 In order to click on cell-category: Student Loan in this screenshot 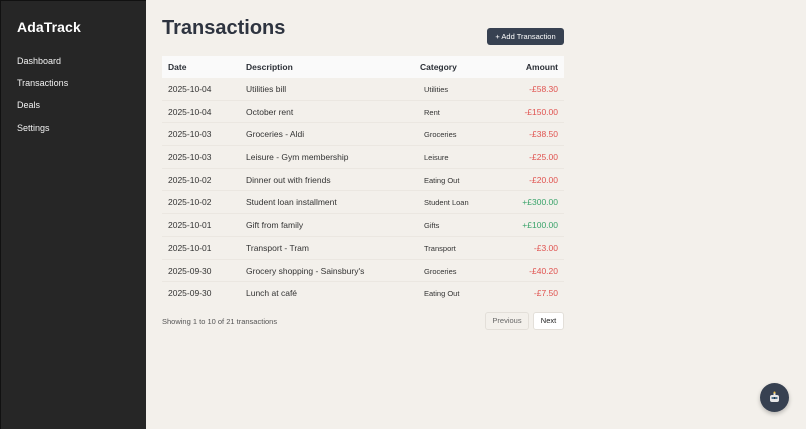, I will do `click(446, 203)`.